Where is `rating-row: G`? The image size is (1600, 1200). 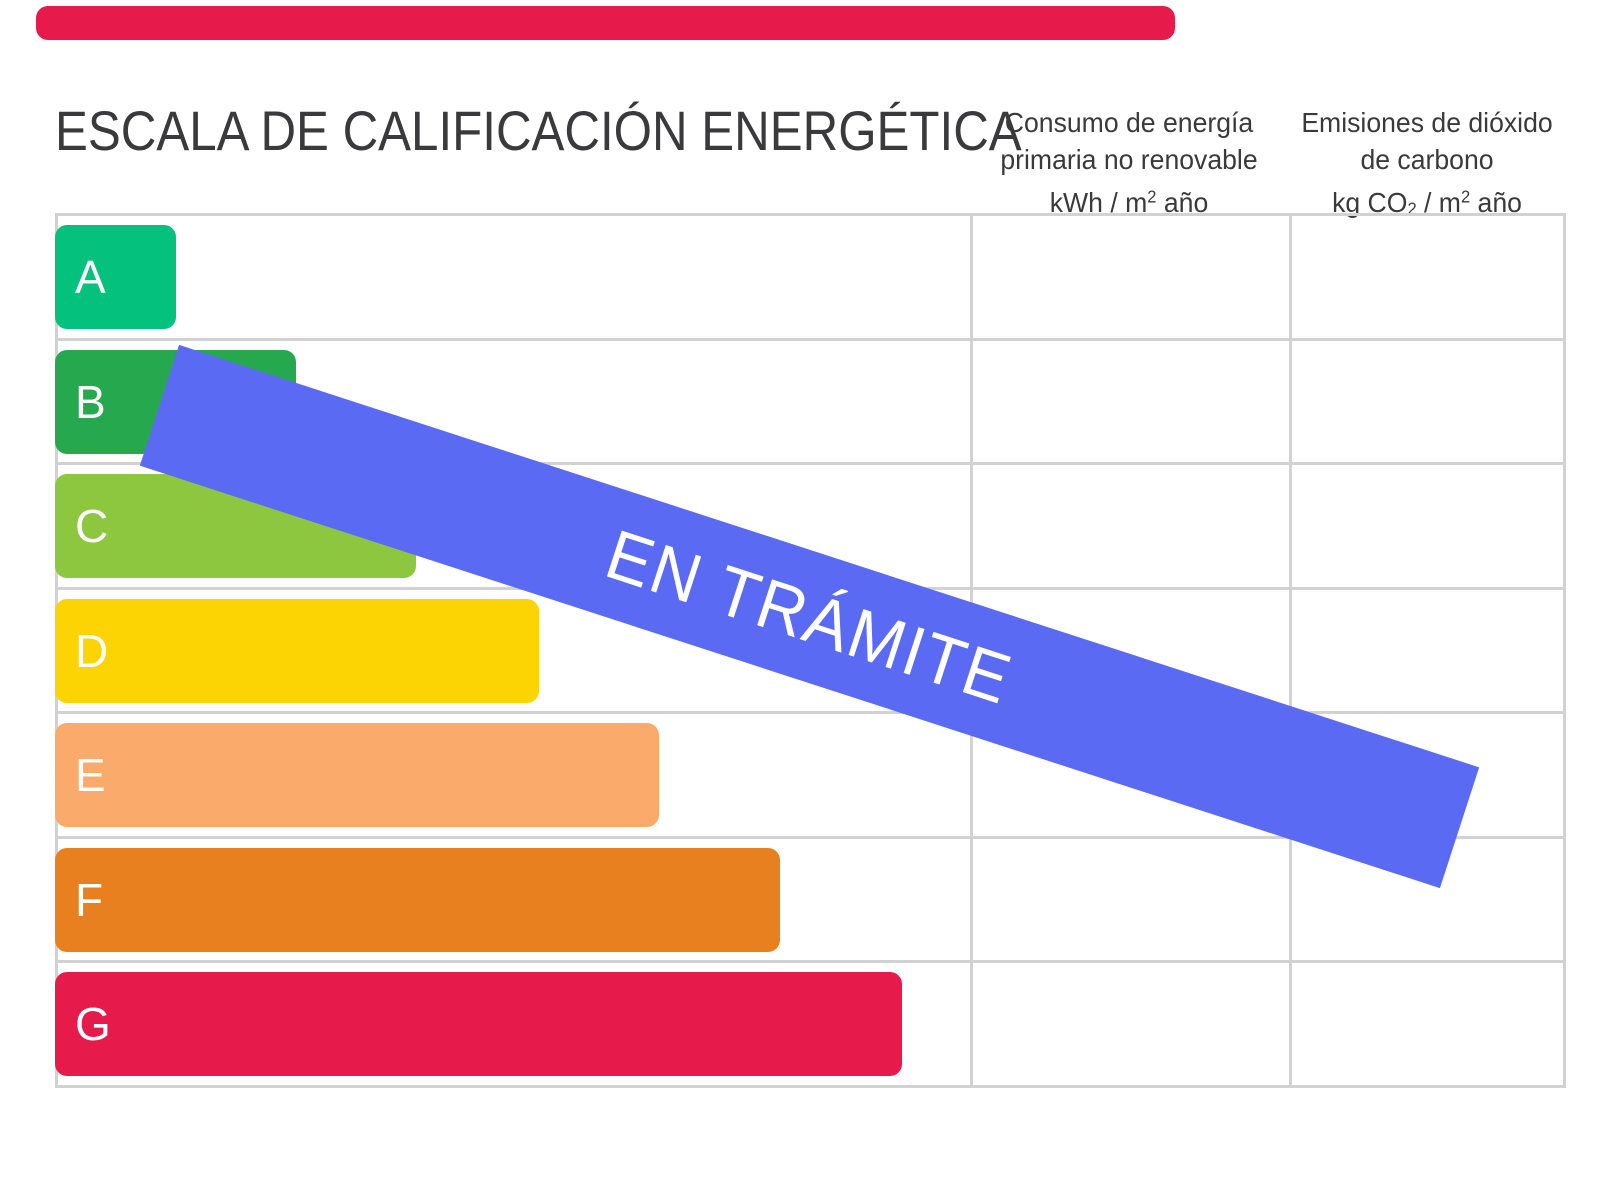 rating-row: G is located at coordinates (809, 1024).